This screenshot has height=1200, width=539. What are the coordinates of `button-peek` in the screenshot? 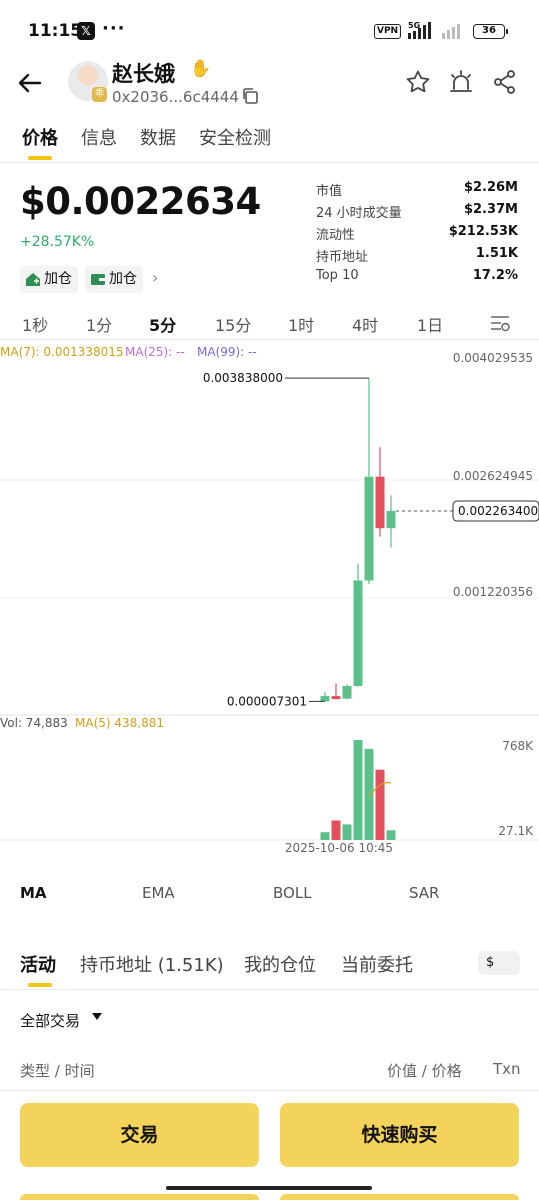 It's located at (399, 1197).